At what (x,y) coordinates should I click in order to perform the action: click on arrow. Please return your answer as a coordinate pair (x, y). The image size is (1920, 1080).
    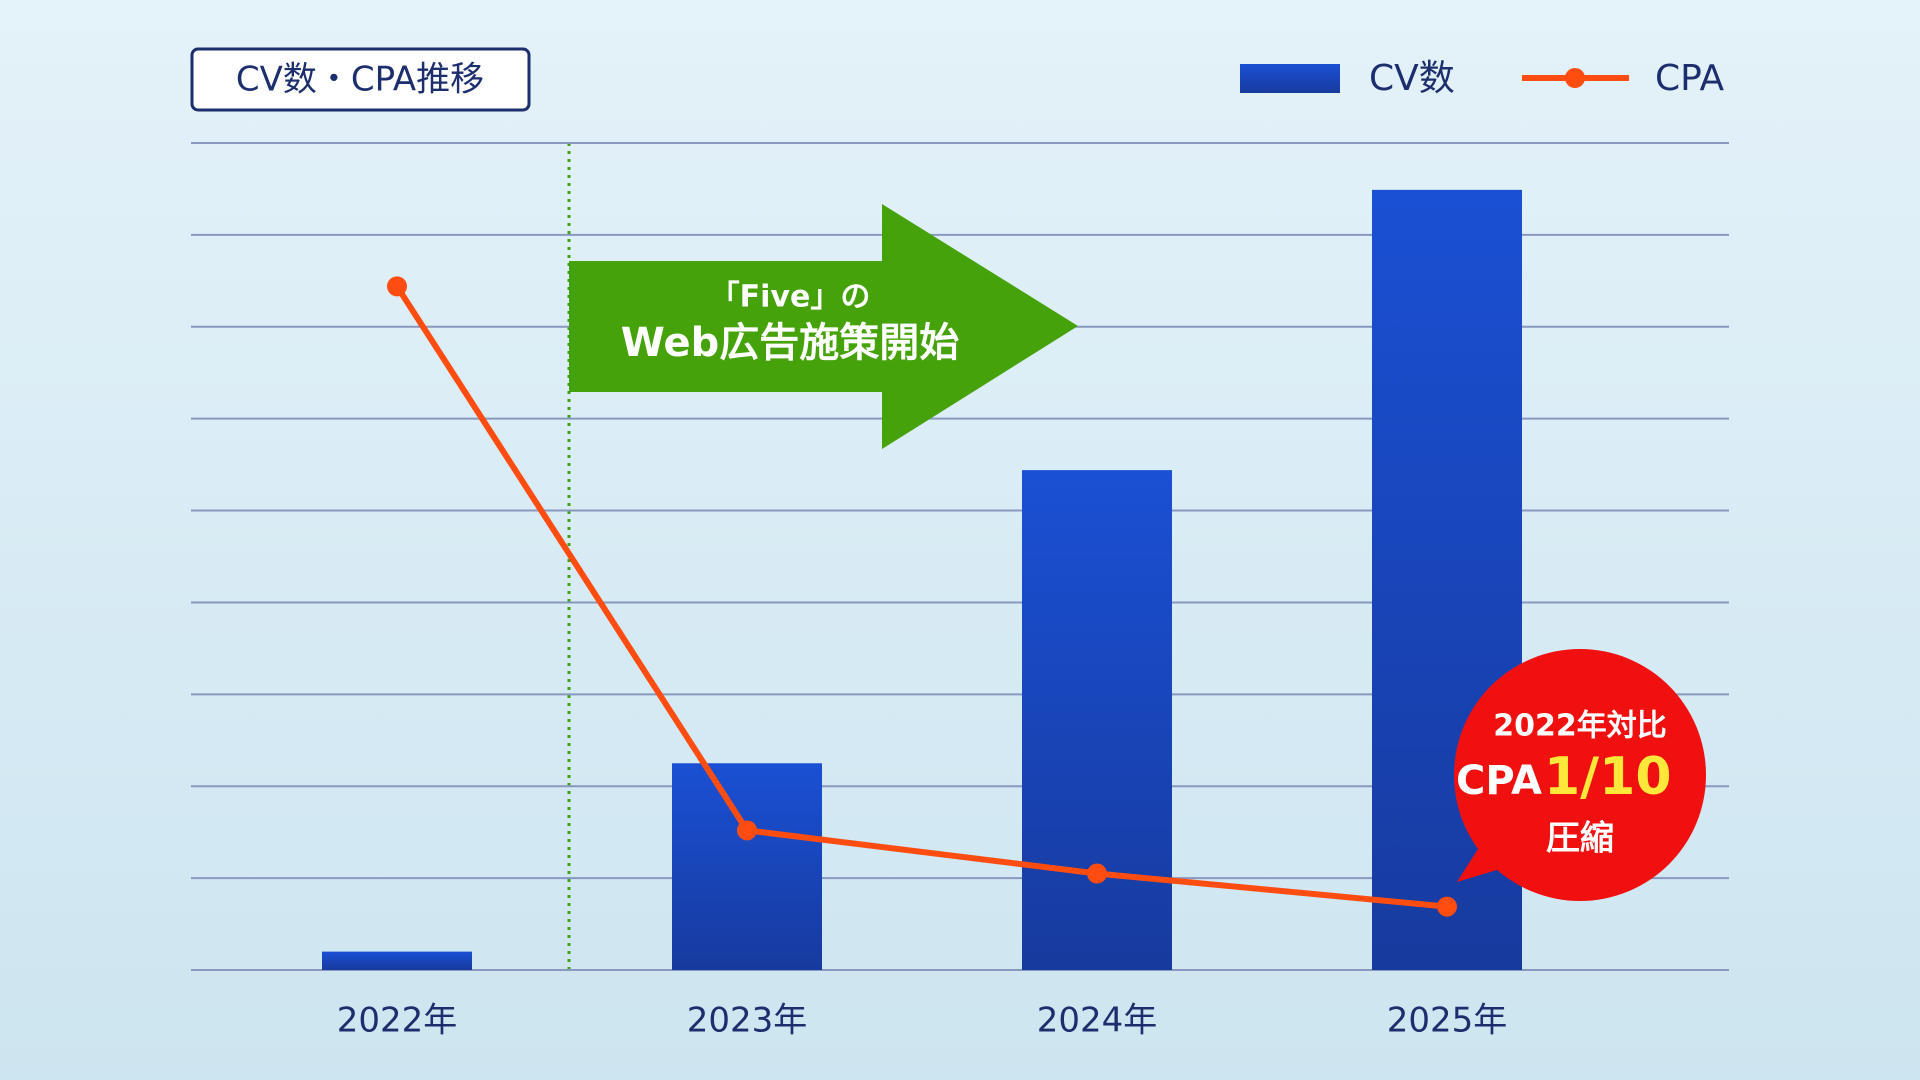
    Looking at the image, I should click on (823, 326).